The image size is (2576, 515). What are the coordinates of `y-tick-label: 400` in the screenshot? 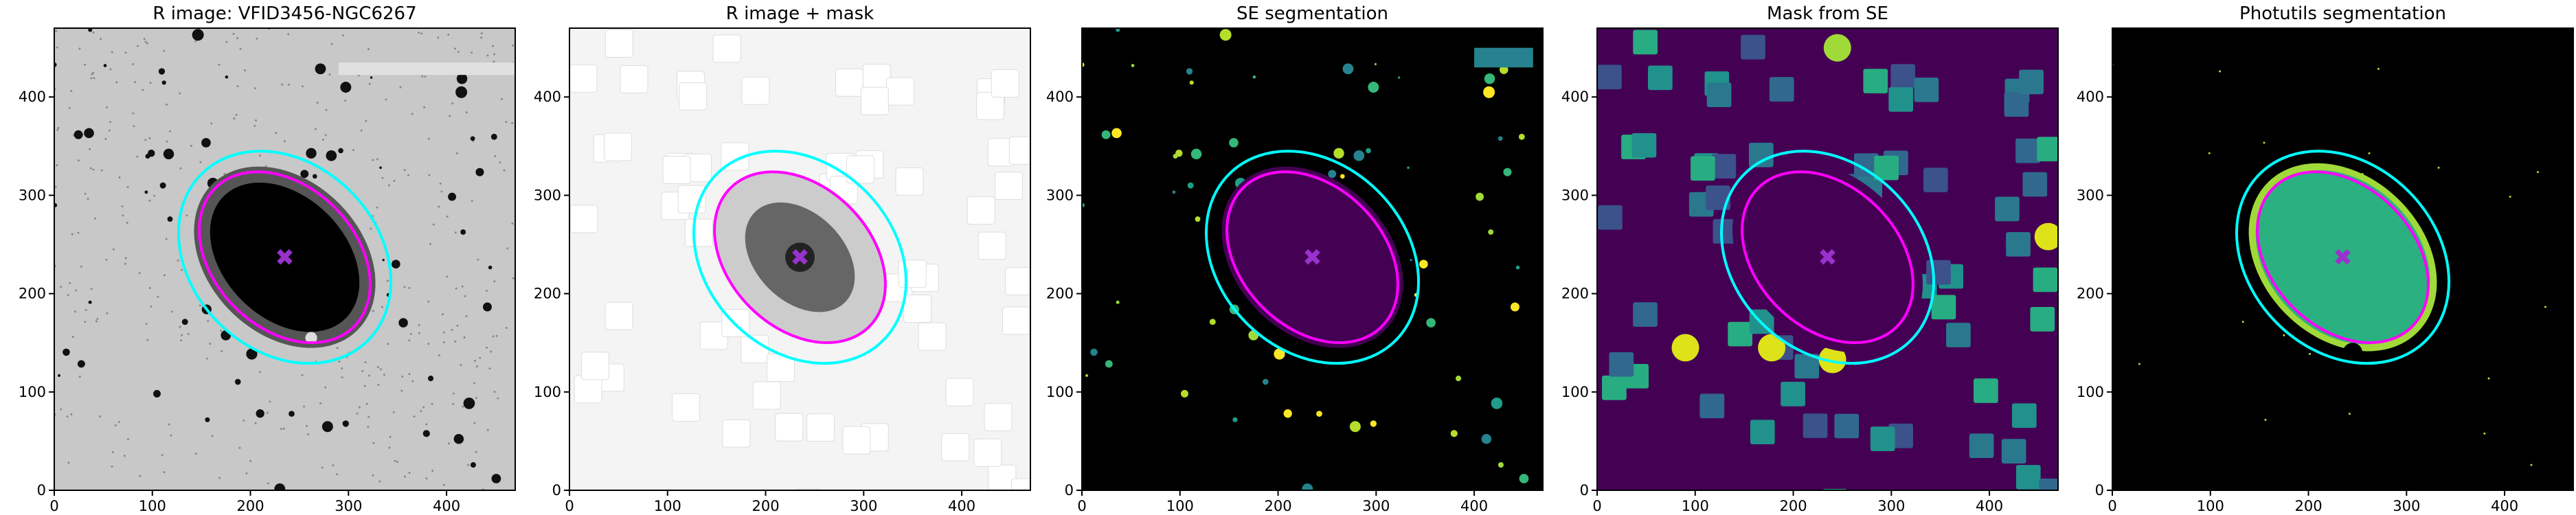 It's located at (2090, 97).